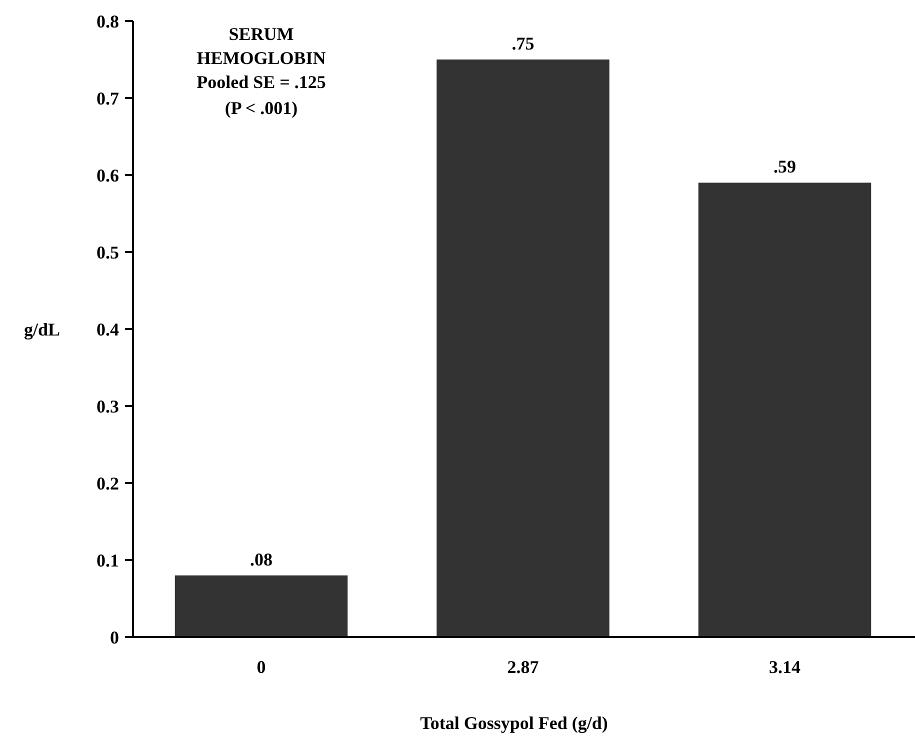 This screenshot has width=915, height=744. I want to click on y-tick-label: 0.4, so click(107, 329).